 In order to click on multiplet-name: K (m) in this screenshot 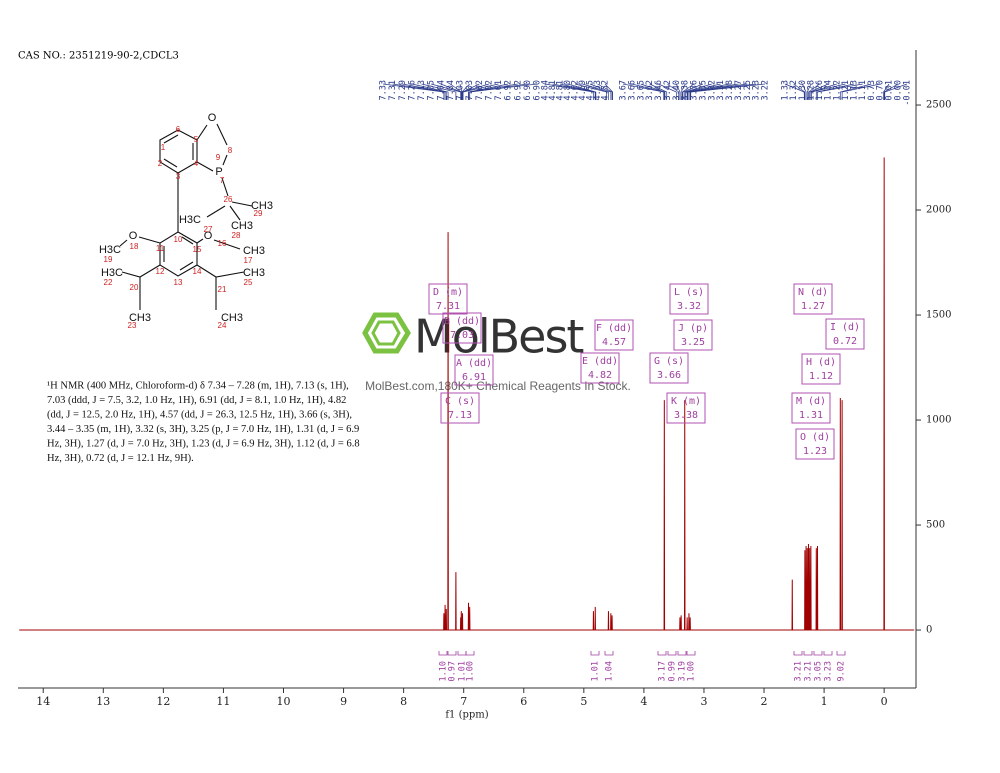, I will do `click(686, 401)`.